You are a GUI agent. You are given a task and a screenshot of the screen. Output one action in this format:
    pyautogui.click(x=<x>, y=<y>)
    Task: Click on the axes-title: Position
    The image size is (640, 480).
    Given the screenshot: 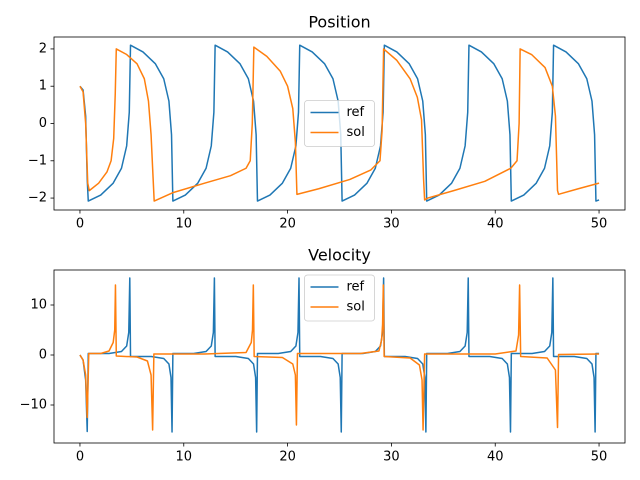 What is the action you would take?
    pyautogui.click(x=339, y=22)
    